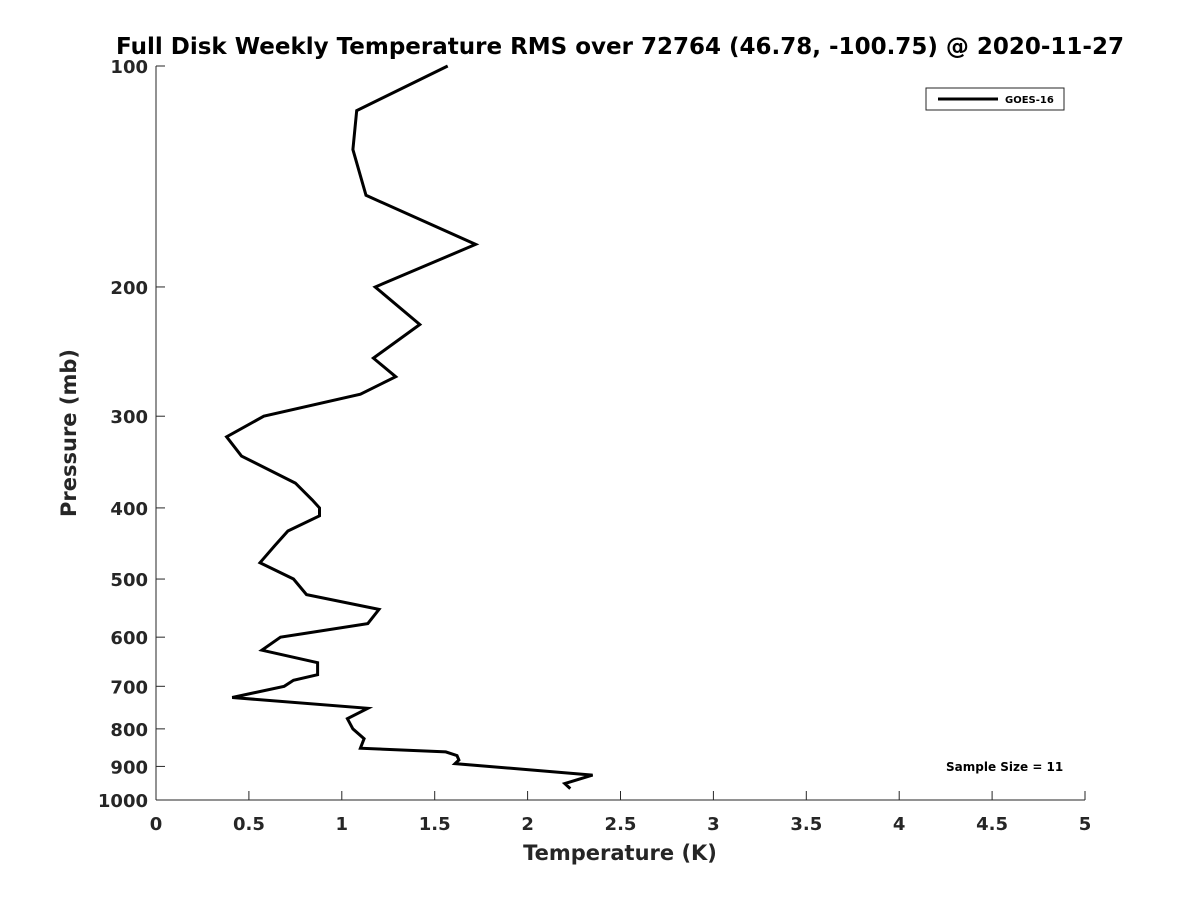 Image resolution: width=1200 pixels, height=900 pixels. I want to click on legend: GOES-16, so click(995, 99).